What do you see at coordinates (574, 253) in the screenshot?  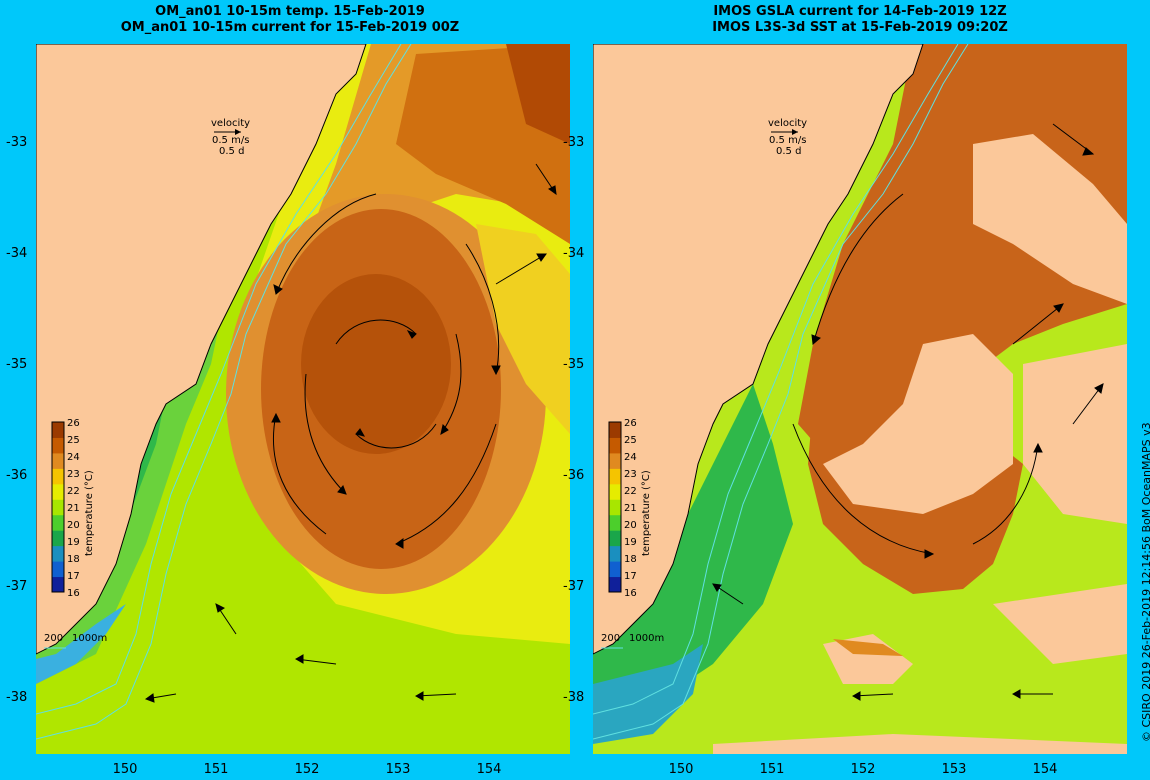 I see `y-tick-right-2: -34` at bounding box center [574, 253].